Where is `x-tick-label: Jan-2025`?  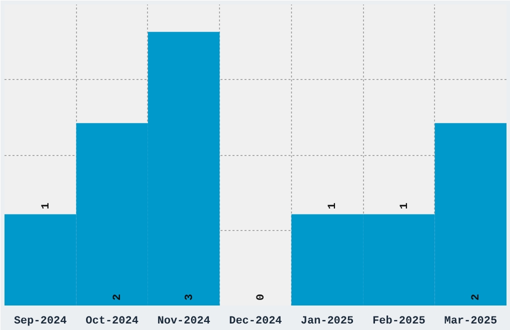 x-tick-label: Jan-2025 is located at coordinates (327, 322).